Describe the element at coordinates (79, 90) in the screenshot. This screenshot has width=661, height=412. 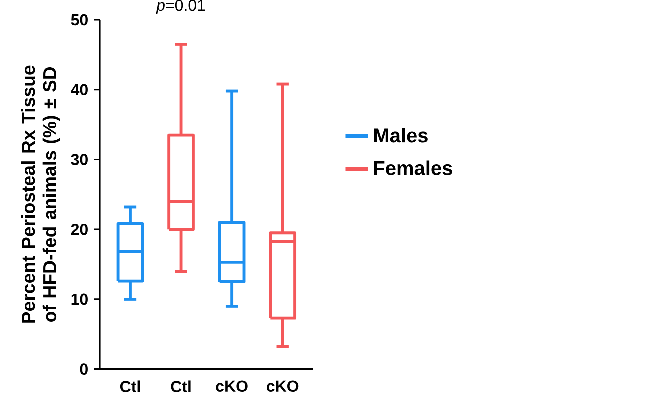
I see `y-tick-label: 40` at that location.